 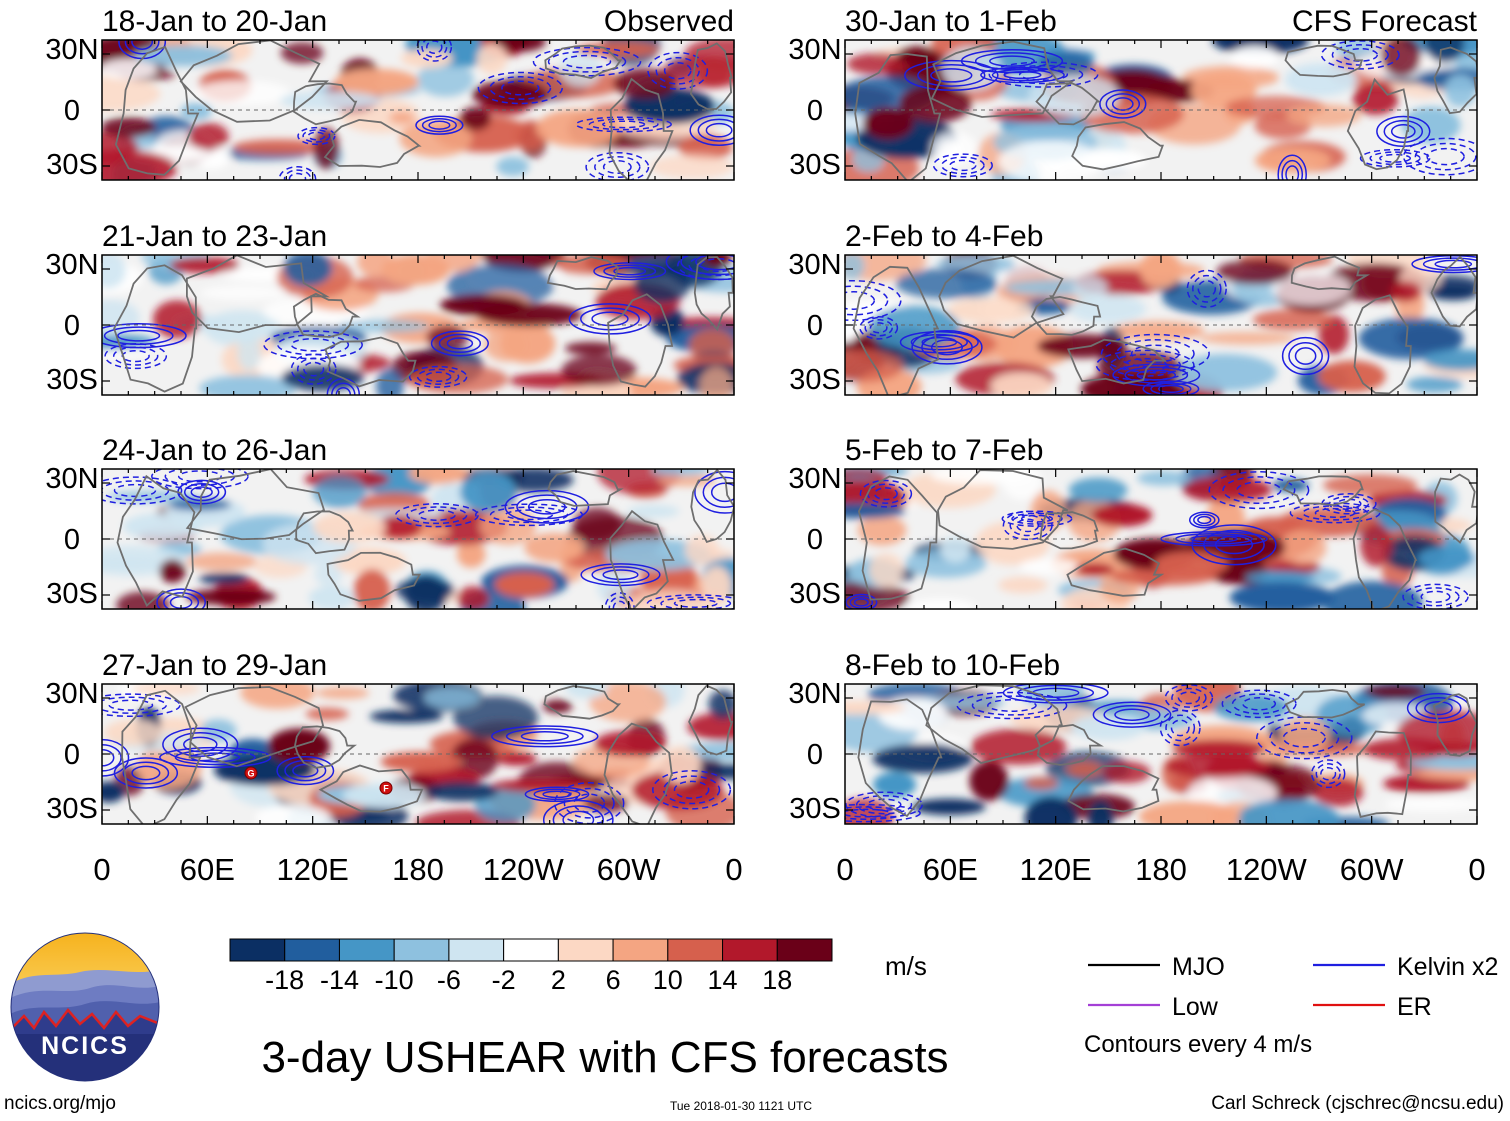 I want to click on map-panel-fcst-2: 30N 0 30S 5-Feb to 7-Feb, so click(x=1133, y=522).